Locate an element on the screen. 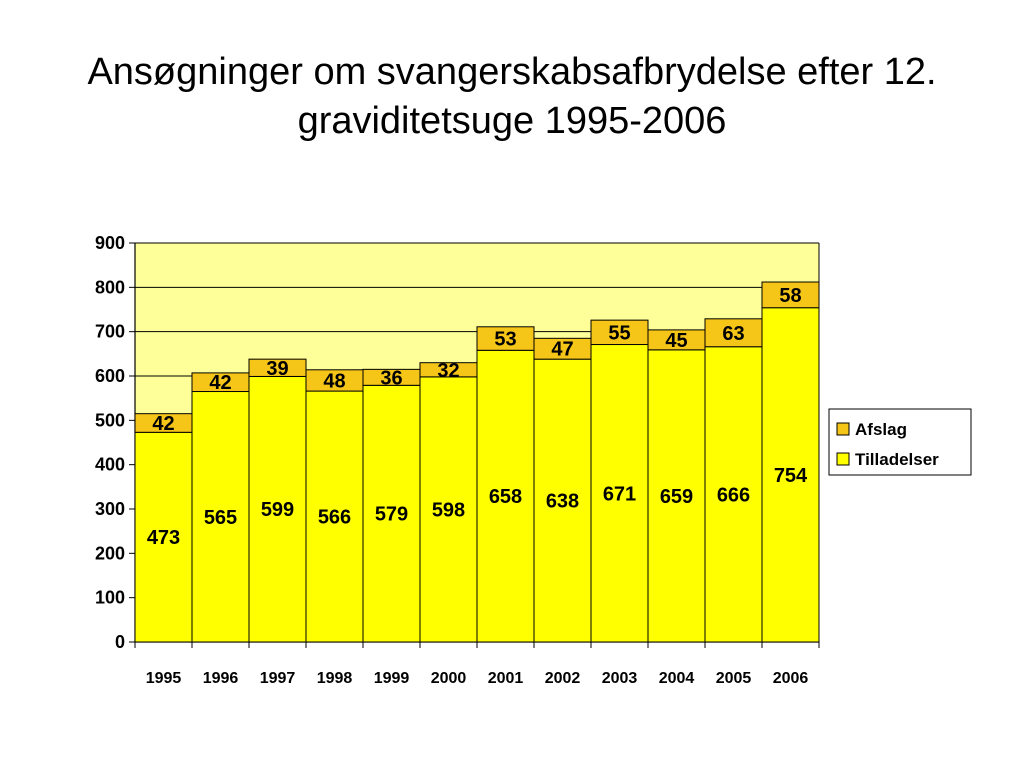  y-tick-label: 700 is located at coordinates (110, 332).